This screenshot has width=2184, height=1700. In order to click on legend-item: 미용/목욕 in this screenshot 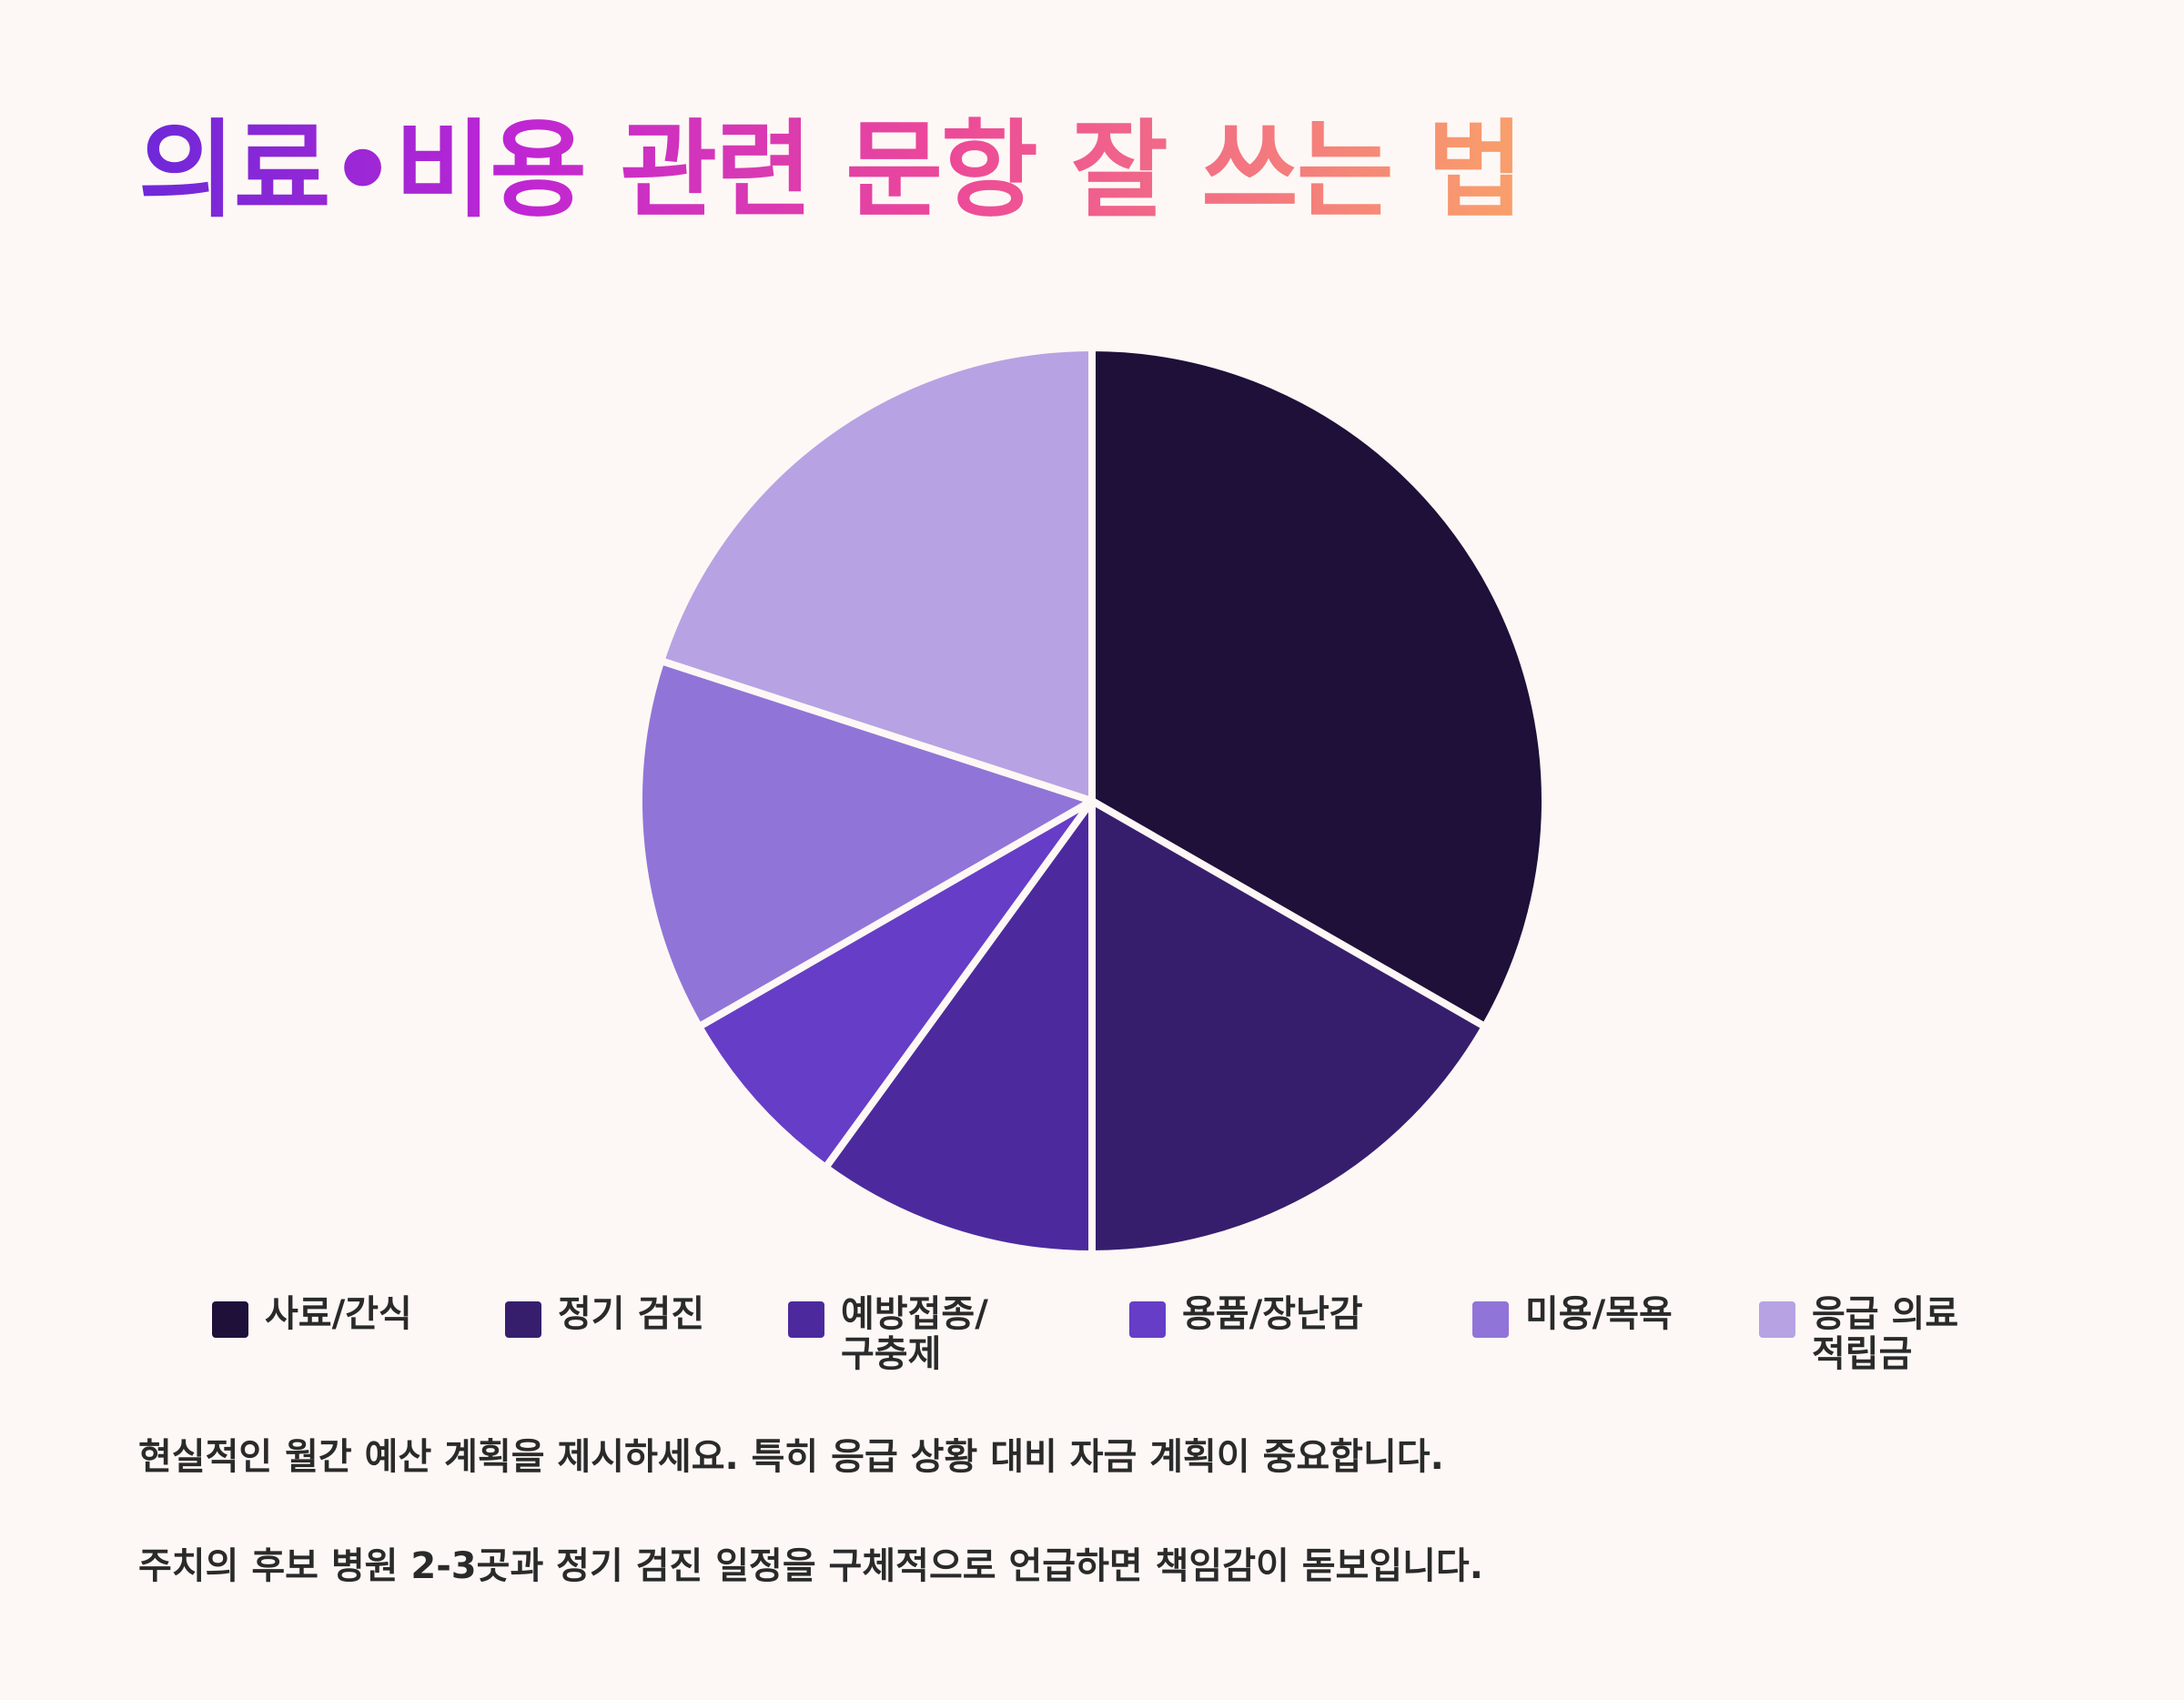, I will do `click(1622, 1316)`.